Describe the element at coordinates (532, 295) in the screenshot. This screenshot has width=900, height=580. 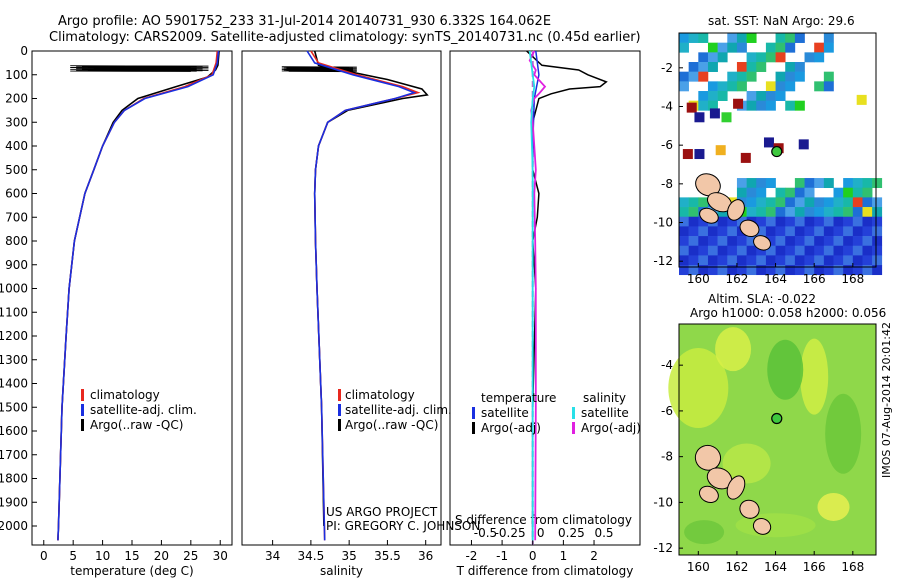
I see `sdiff-satellite-line` at that location.